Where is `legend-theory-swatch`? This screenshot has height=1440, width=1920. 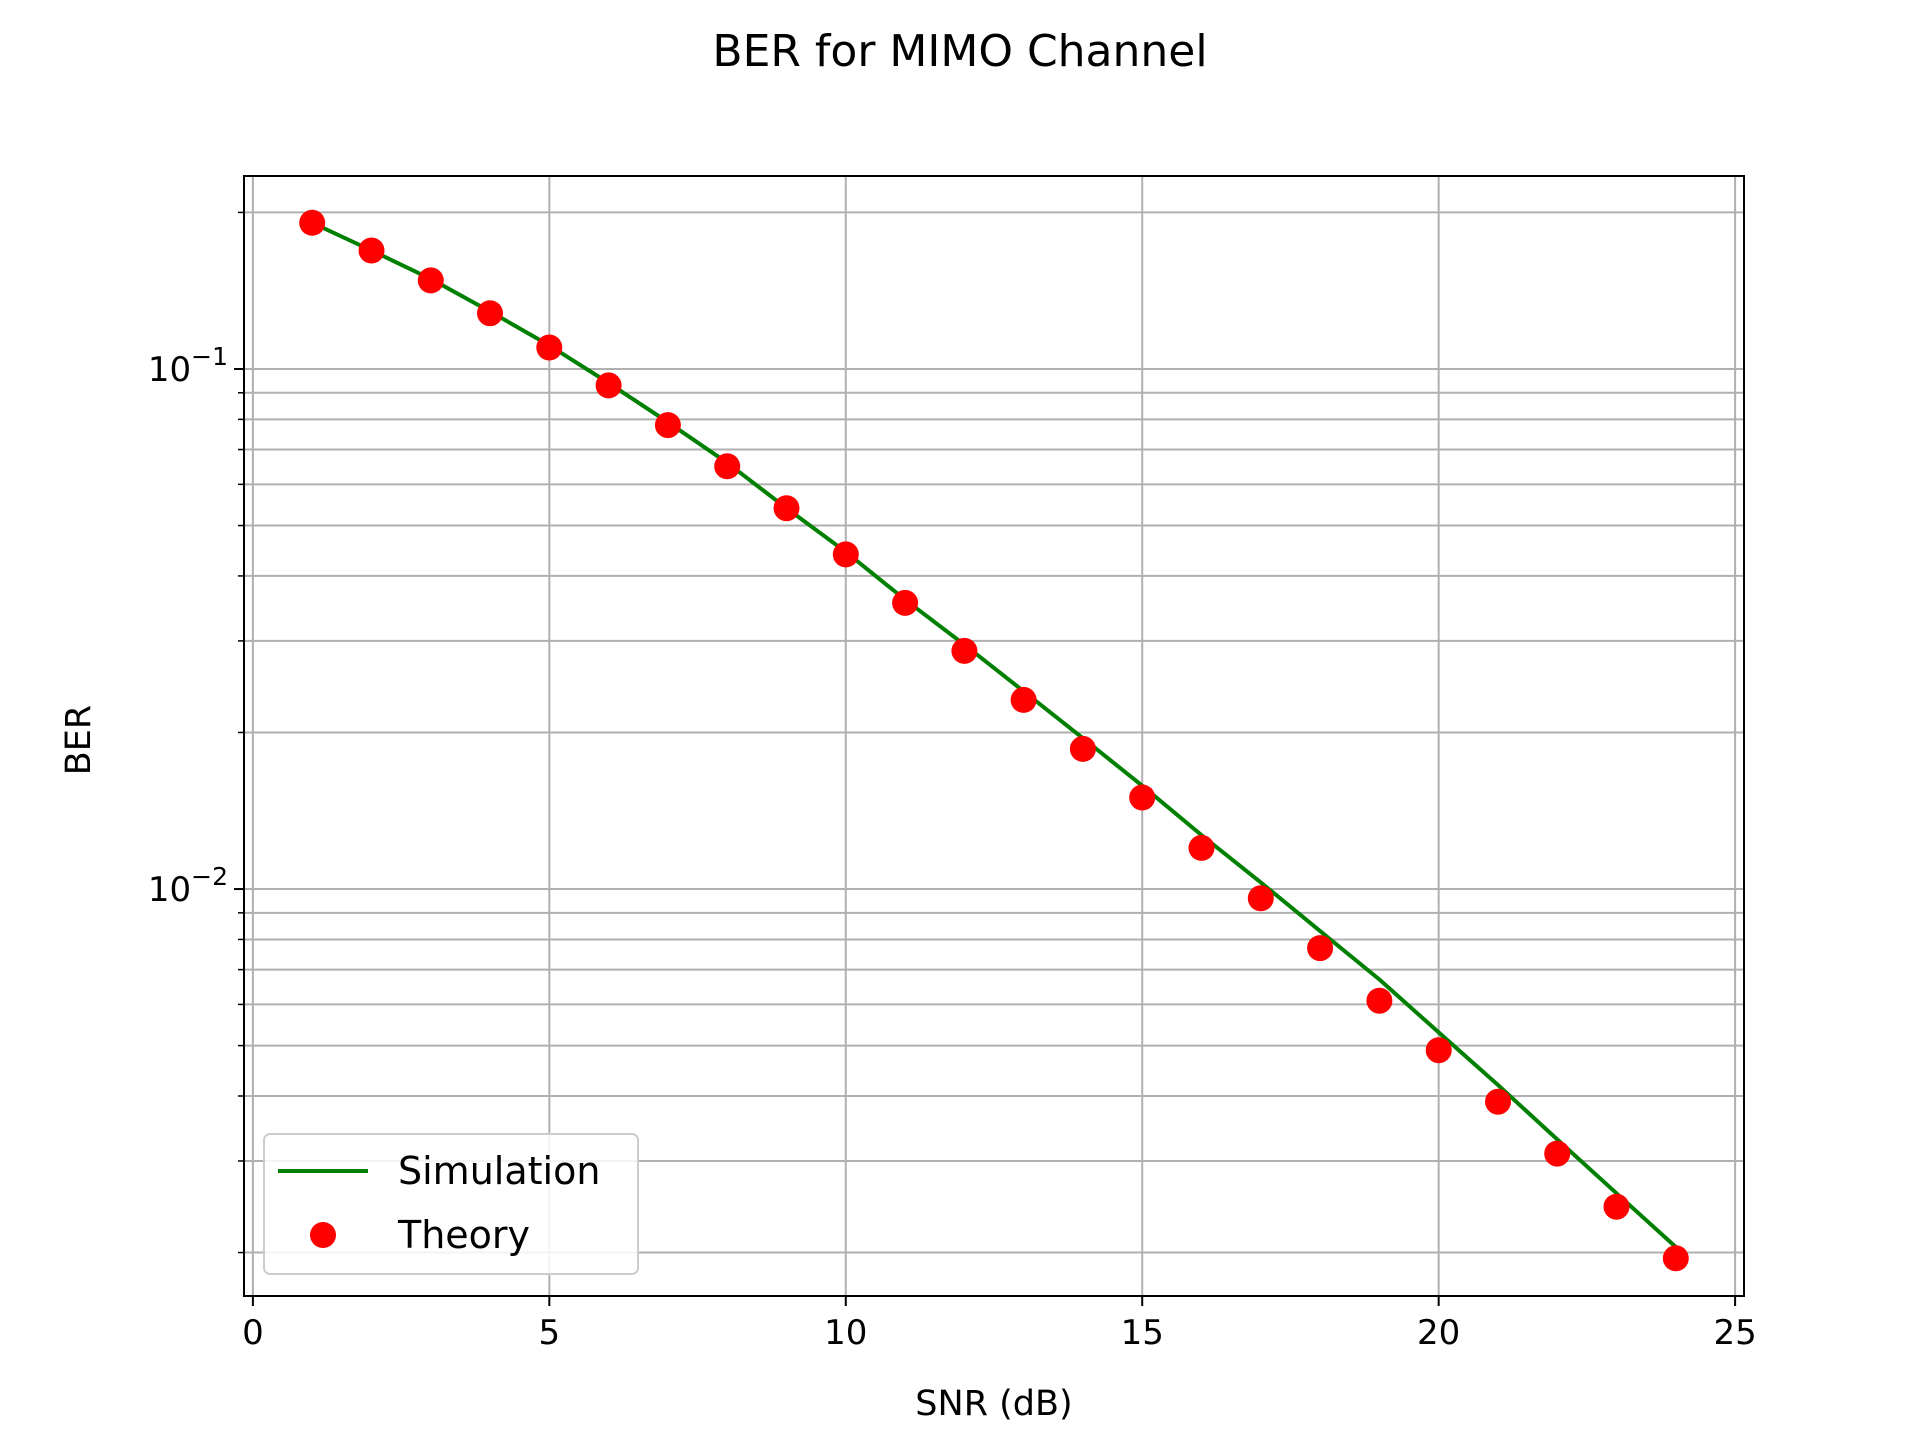 legend-theory-swatch is located at coordinates (323, 1235).